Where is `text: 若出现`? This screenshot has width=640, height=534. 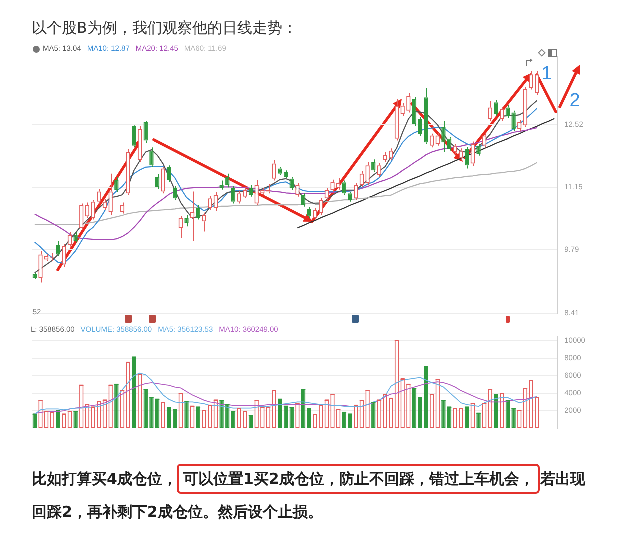 text: 若出现 is located at coordinates (563, 479).